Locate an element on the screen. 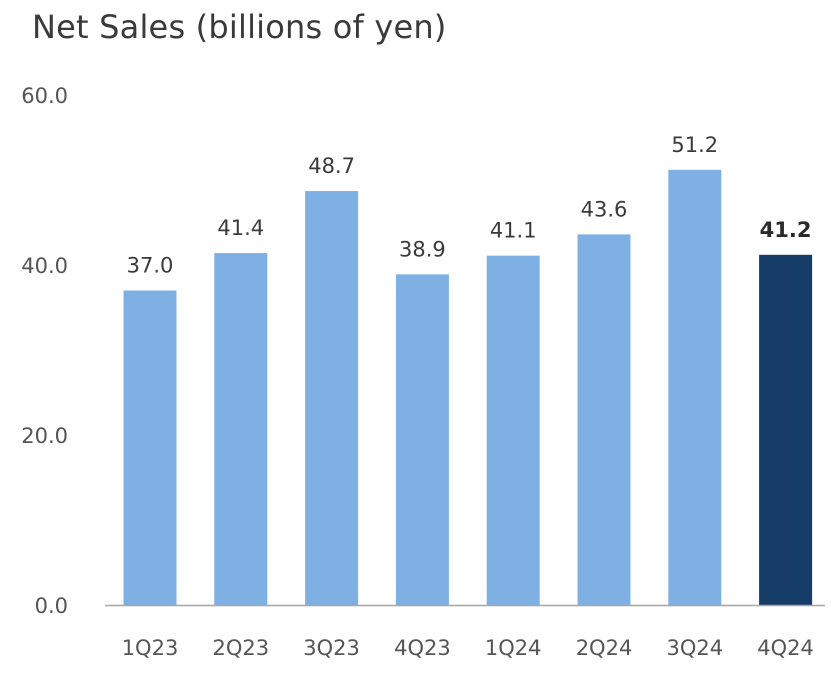 This screenshot has height=674, width=831. data-label: 38.9 is located at coordinates (422, 249).